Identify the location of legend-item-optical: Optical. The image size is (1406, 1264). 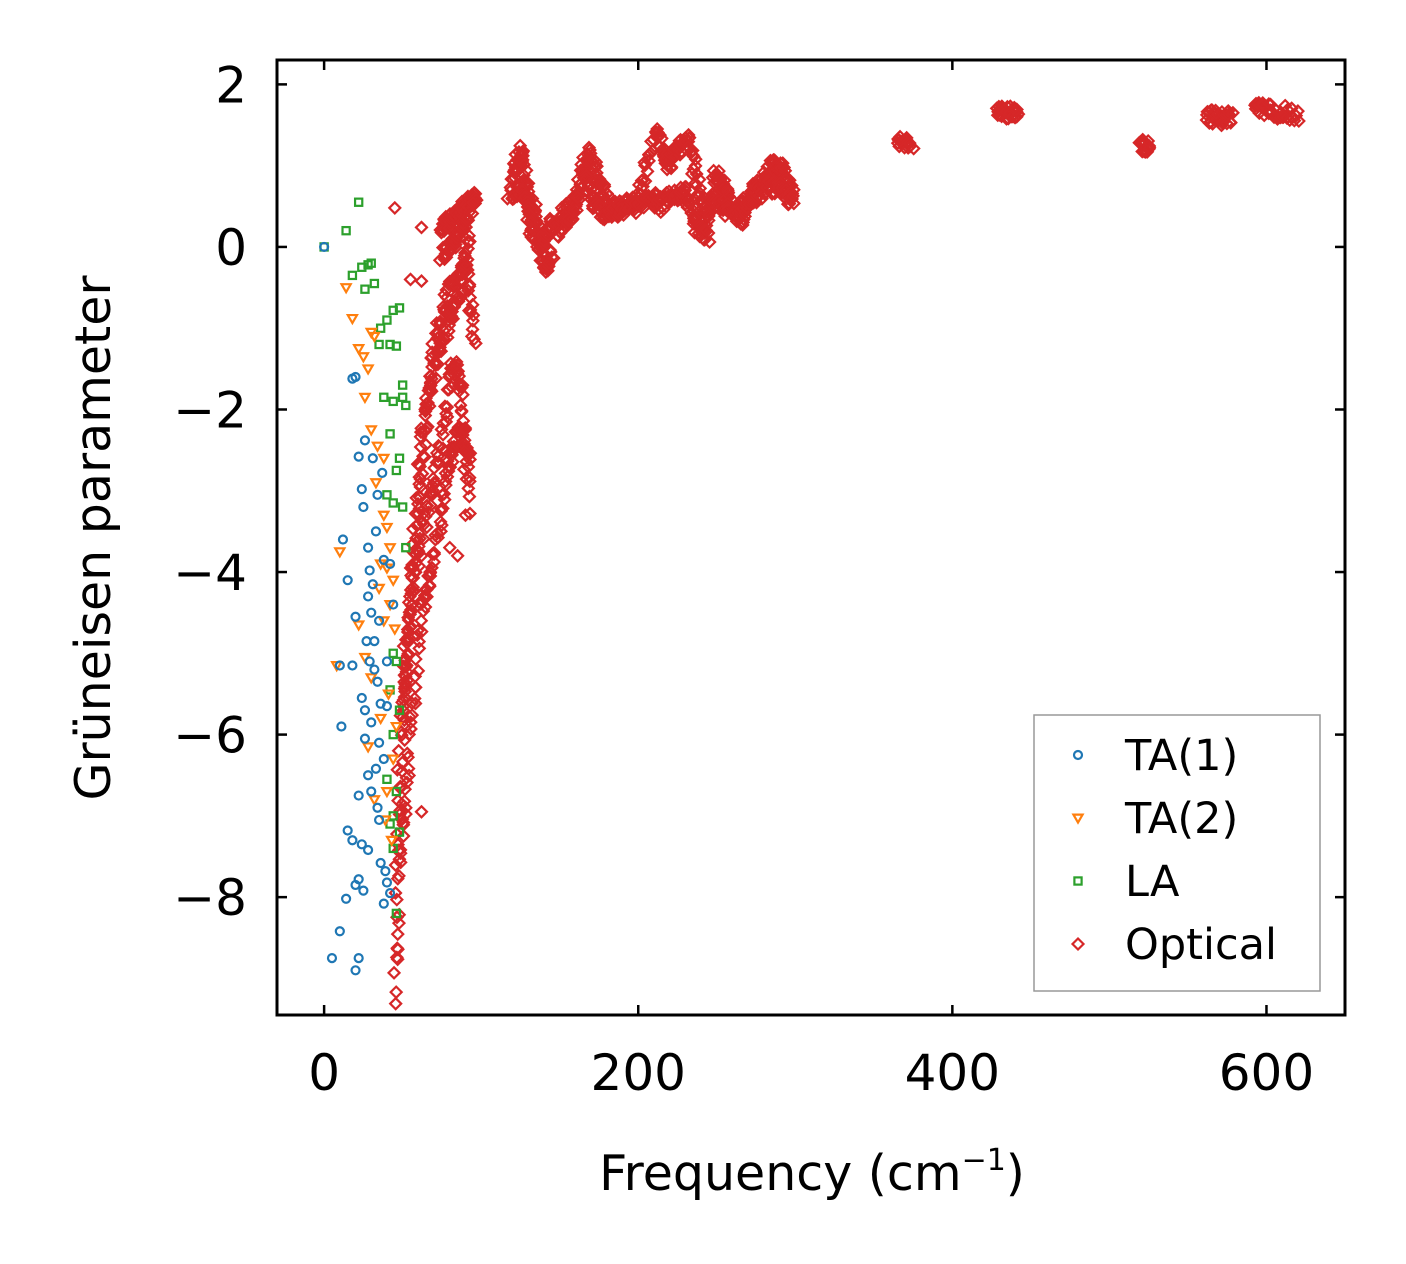
(1173, 945).